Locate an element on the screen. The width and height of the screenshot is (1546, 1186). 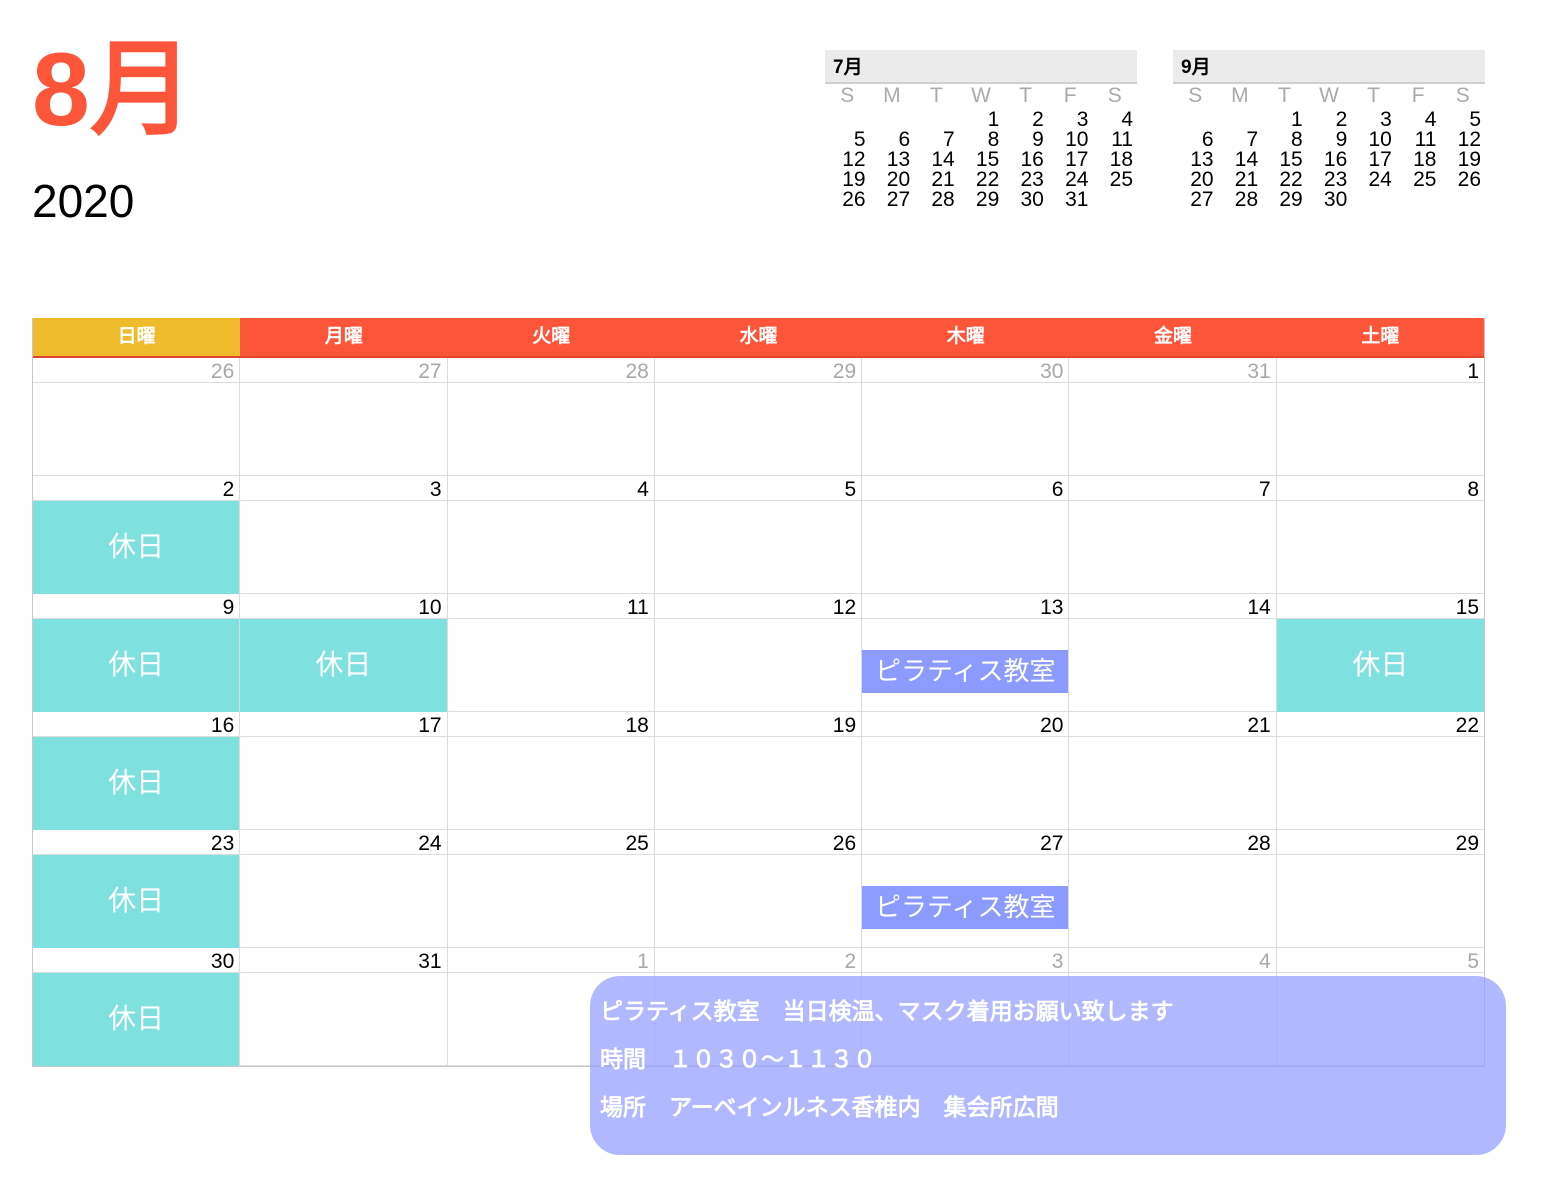
day-cell: 22 is located at coordinates (1380, 771).